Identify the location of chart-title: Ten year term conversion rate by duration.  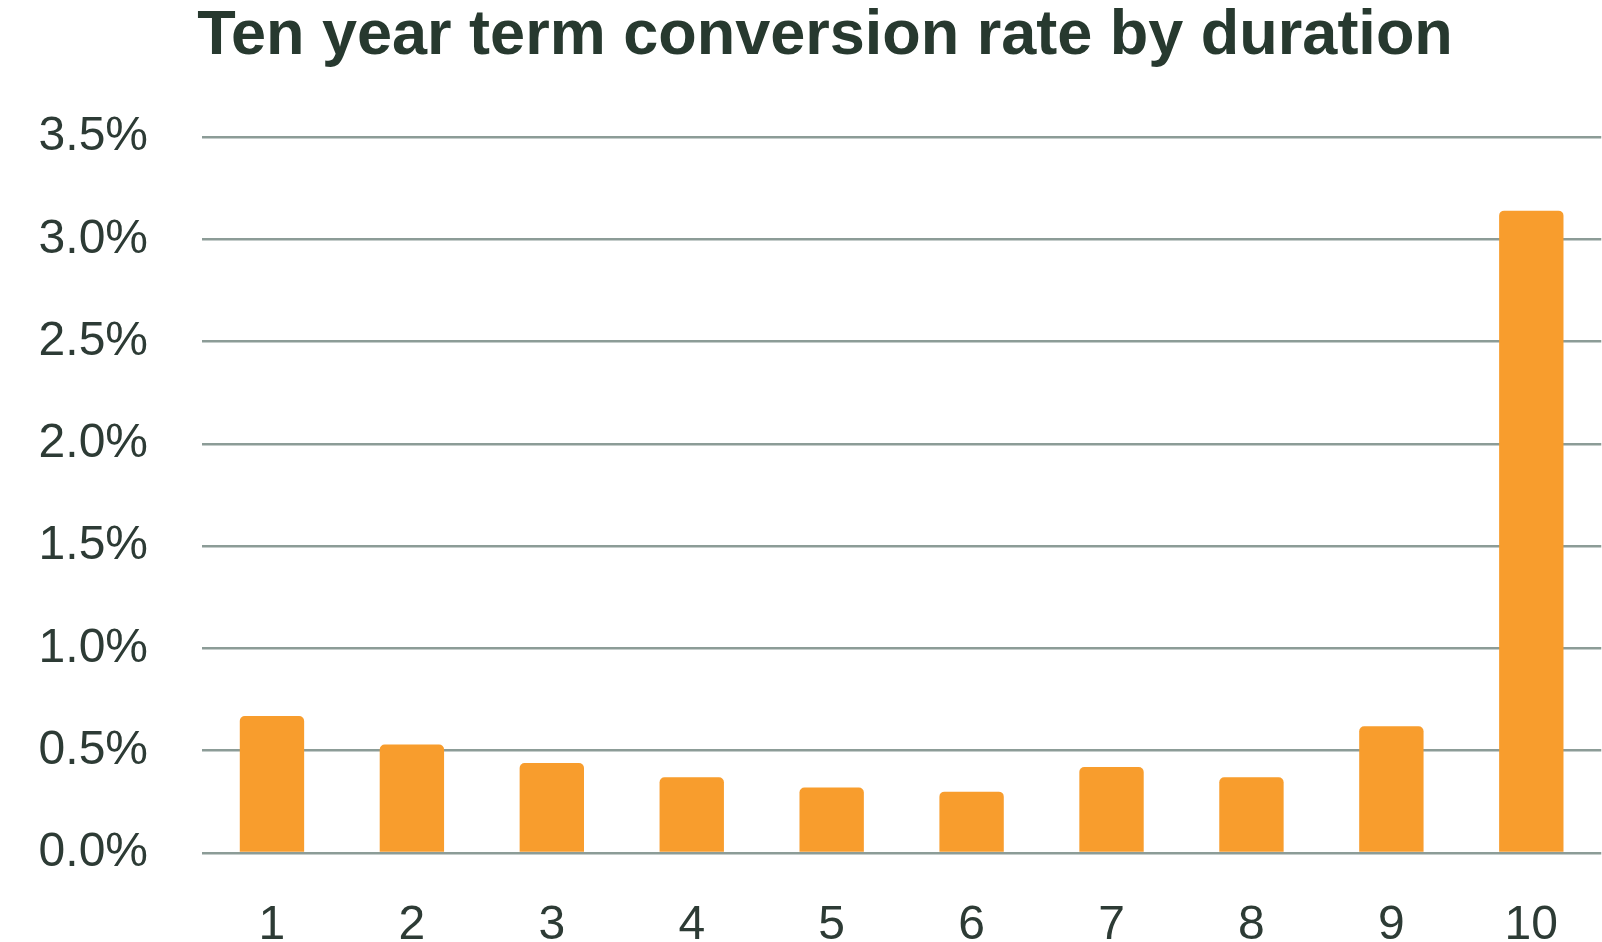
(825, 34).